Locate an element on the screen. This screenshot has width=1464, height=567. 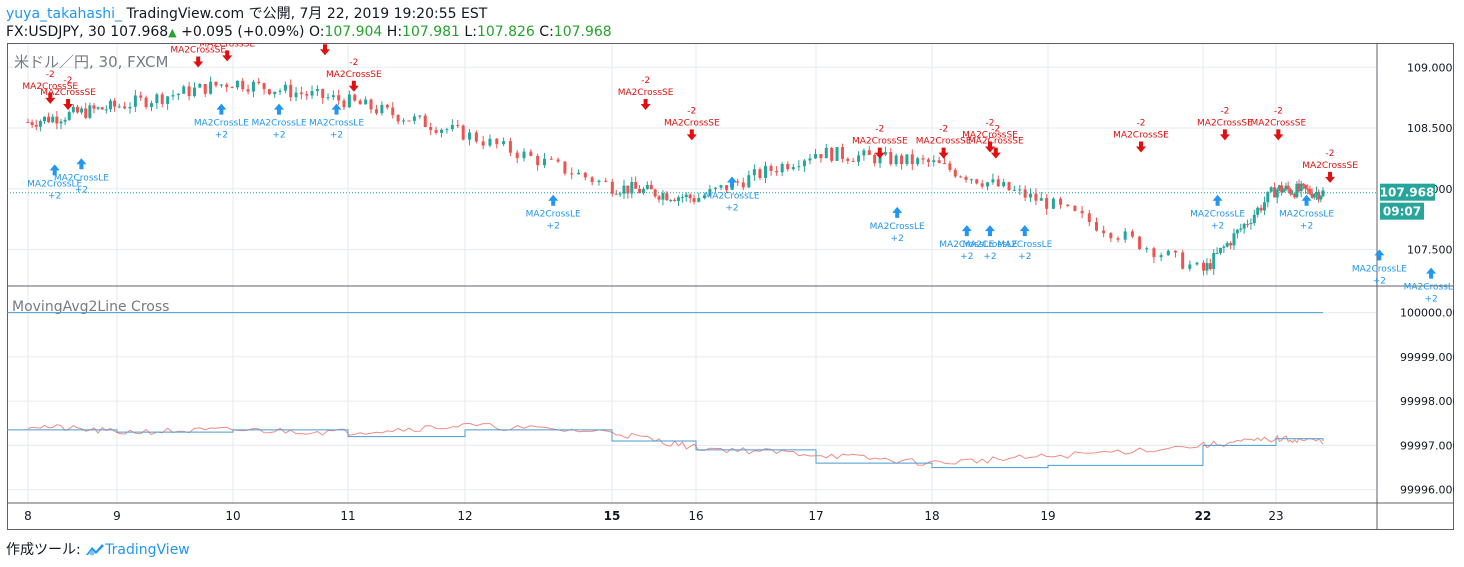
short-entry-label: MA2CrossSE is located at coordinates (1330, 166).